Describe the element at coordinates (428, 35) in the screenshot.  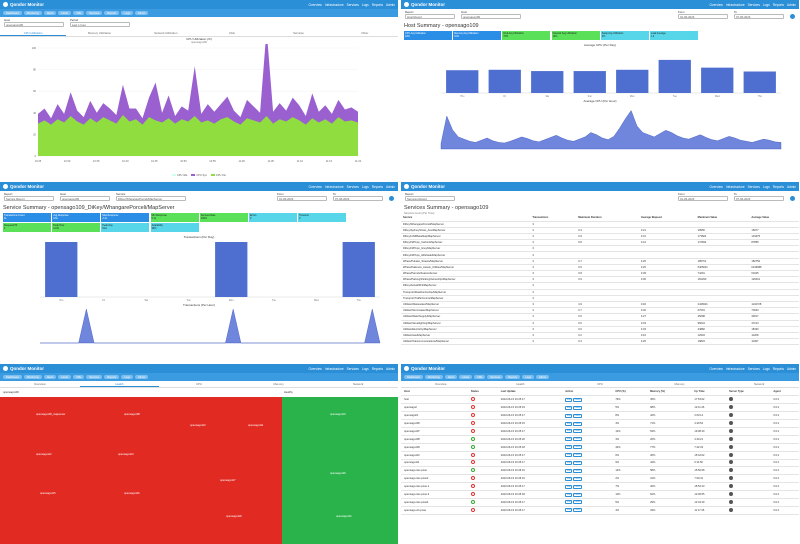
I see `summary-card: CPU Avg Utilization 42%` at that location.